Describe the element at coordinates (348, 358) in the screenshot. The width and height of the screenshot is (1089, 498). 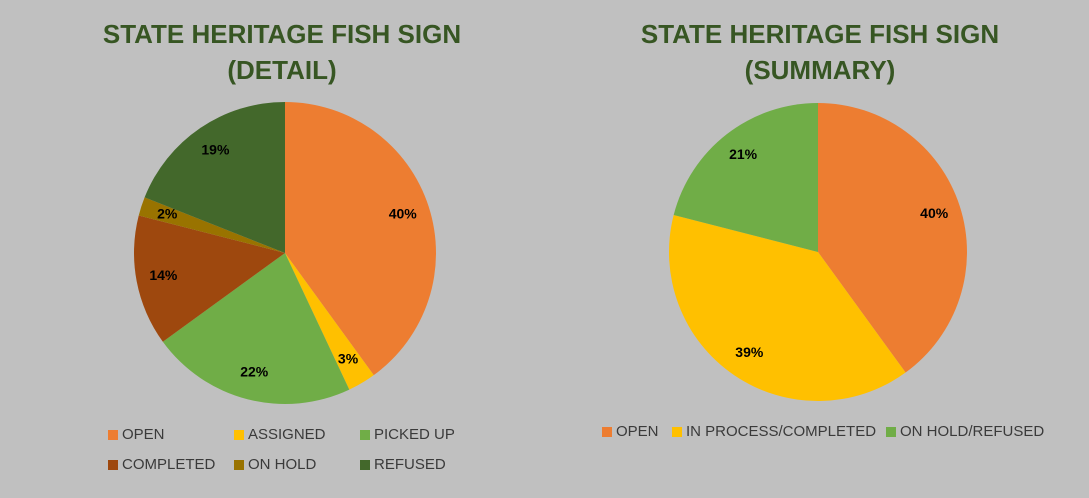
I see `data-label: 3%` at that location.